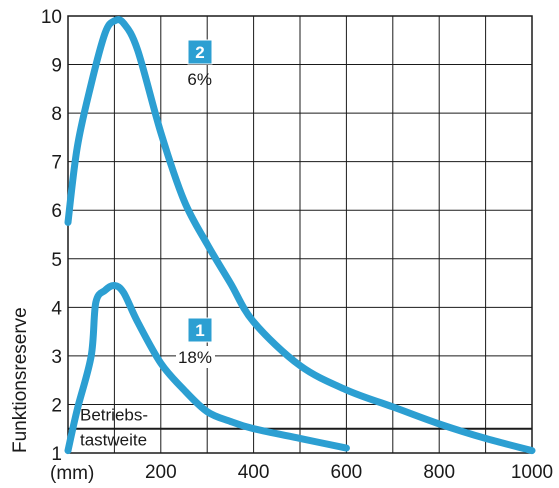 Image resolution: width=559 pixels, height=488 pixels. What do you see at coordinates (439, 472) in the screenshot?
I see `x-tick-label: 800` at bounding box center [439, 472].